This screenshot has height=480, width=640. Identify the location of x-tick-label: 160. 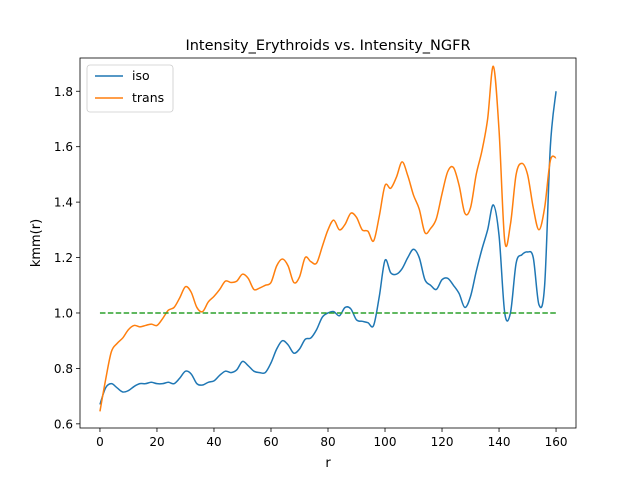
(556, 442).